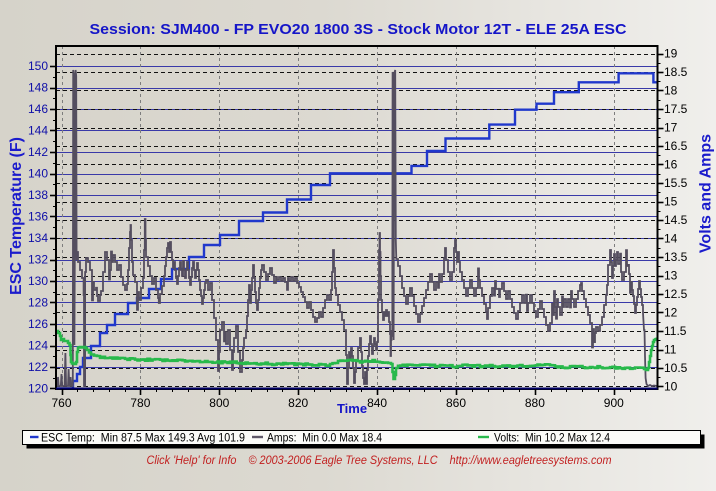 The height and width of the screenshot is (491, 716). What do you see at coordinates (298, 403) in the screenshot?
I see `svg-text: 820` at bounding box center [298, 403].